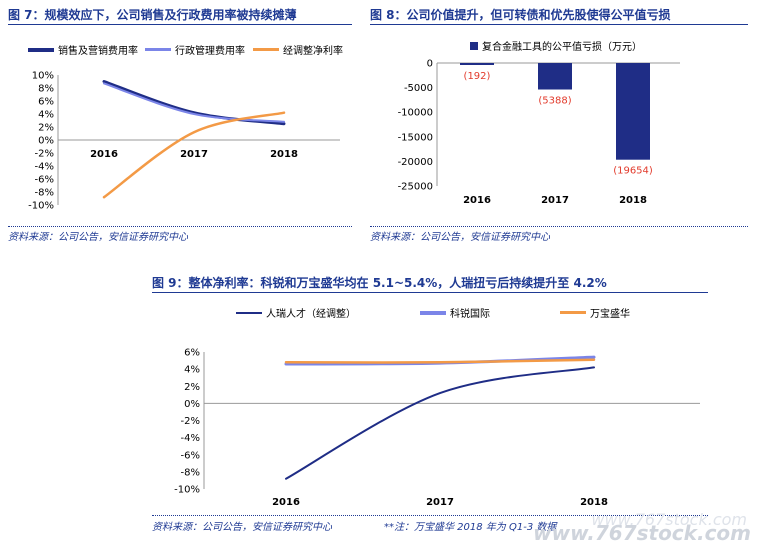  I want to click on fig9-y-tick-label: -10%, so click(187, 490).